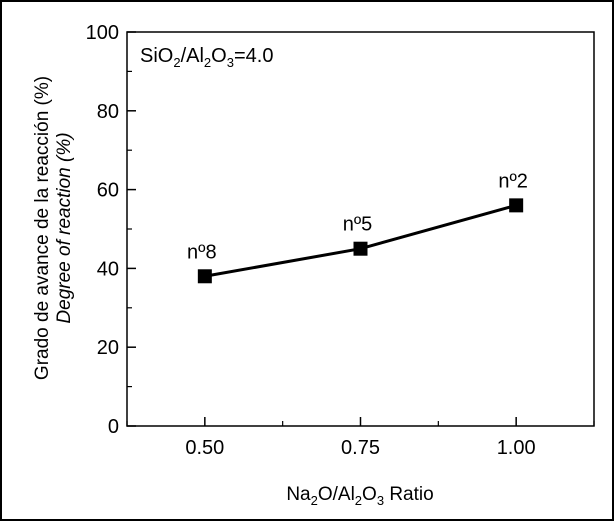  What do you see at coordinates (360, 448) in the screenshot?
I see `x-tick-label: 0.75` at bounding box center [360, 448].